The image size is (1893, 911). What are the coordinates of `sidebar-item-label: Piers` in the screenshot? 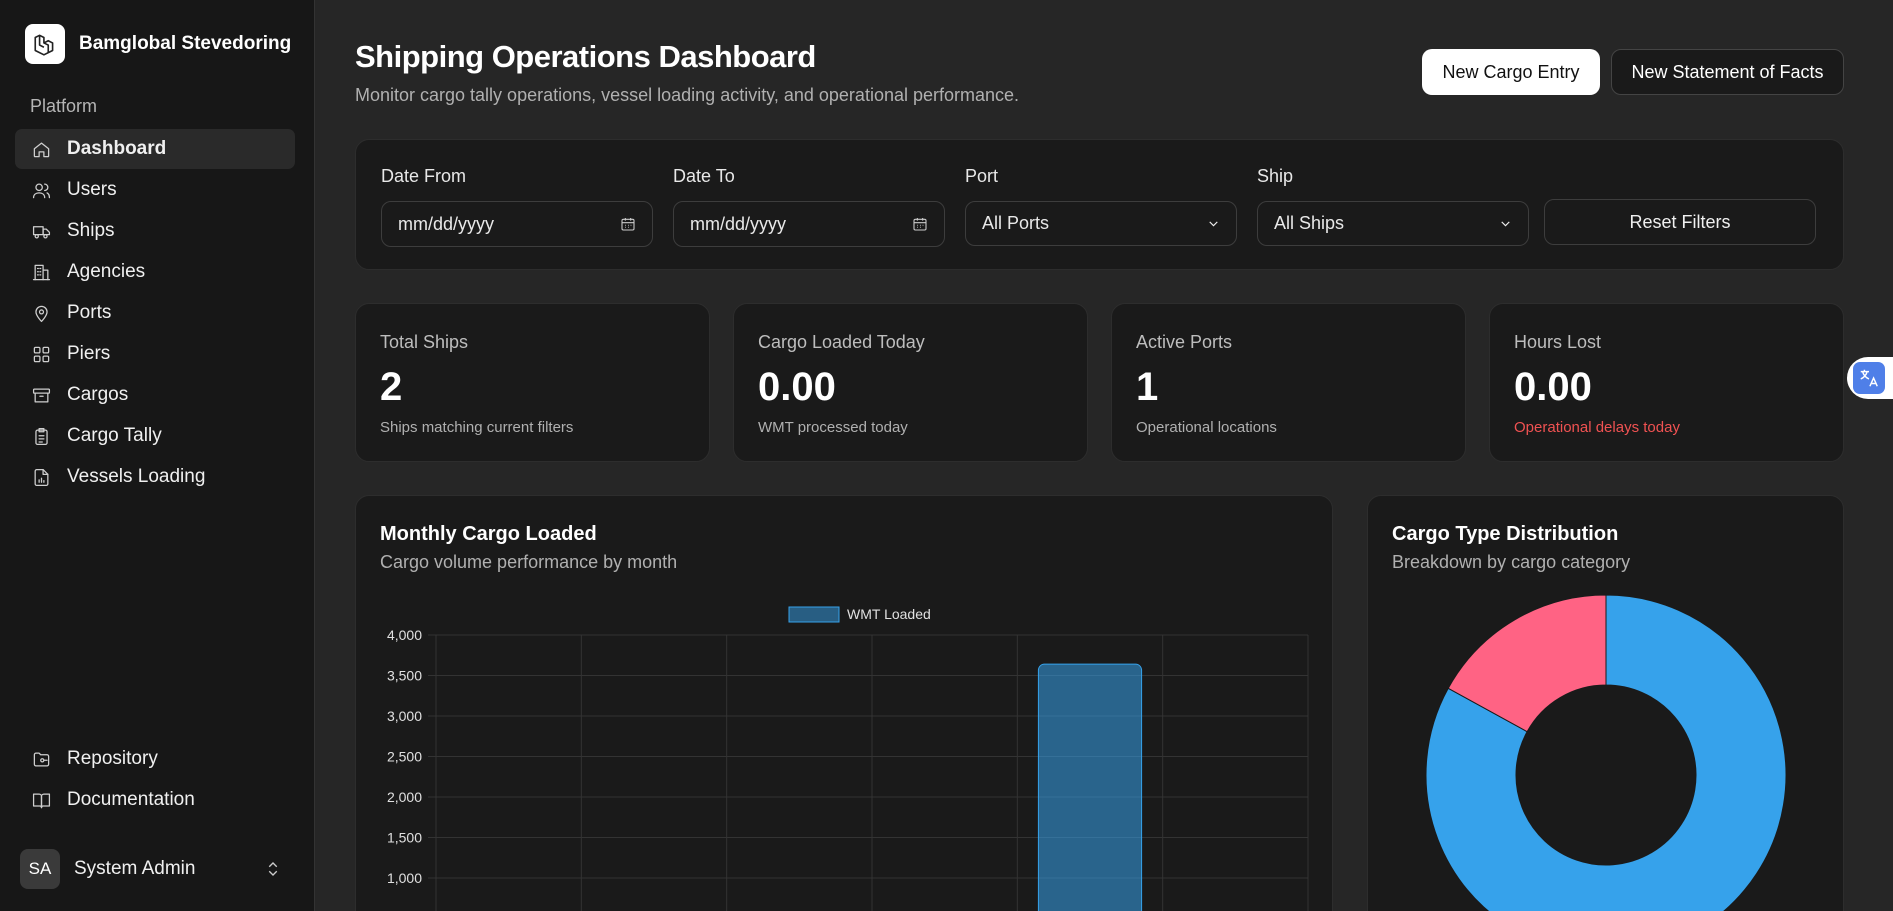 It's located at (89, 353).